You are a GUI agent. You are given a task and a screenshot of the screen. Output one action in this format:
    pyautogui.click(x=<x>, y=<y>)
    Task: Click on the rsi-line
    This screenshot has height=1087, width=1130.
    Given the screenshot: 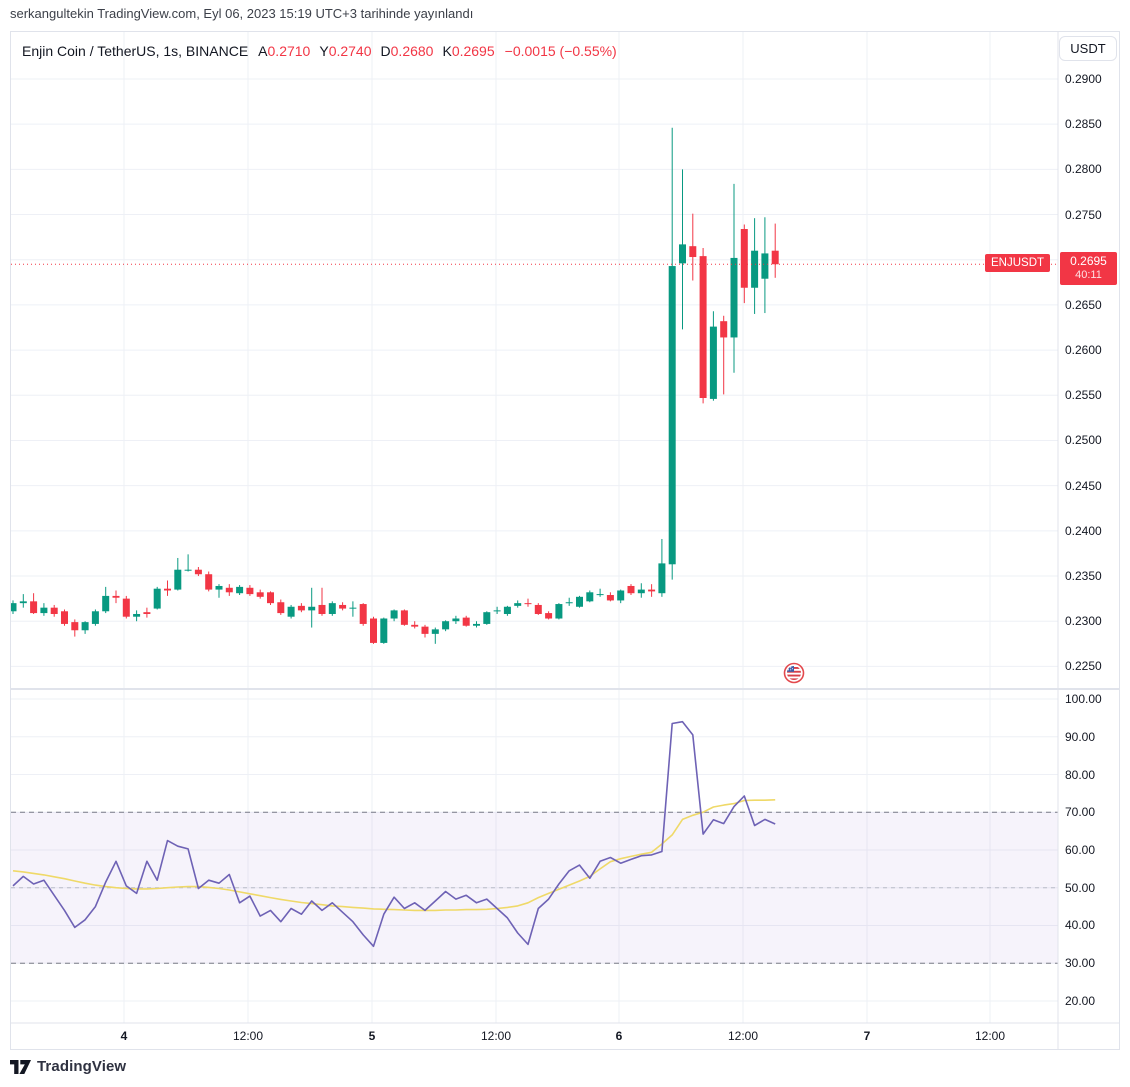 What is the action you would take?
    pyautogui.click(x=394, y=834)
    